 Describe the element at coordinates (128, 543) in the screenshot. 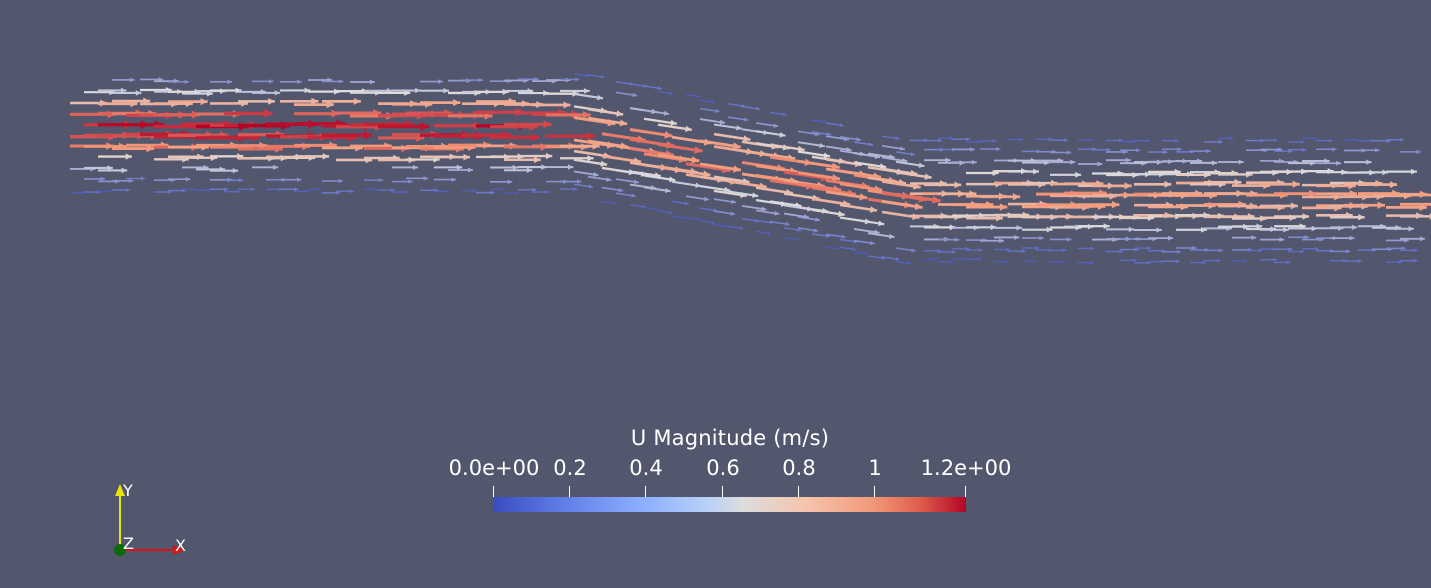

I see `z-axis-label: Z` at that location.